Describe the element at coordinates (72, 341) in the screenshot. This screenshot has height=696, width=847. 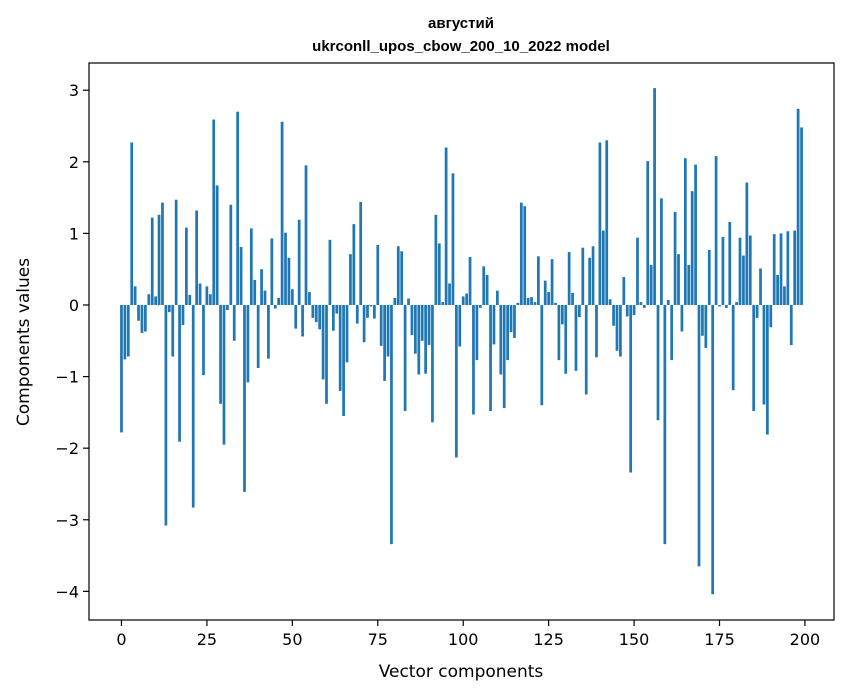
I see `y-axis-ticks: −4 −3 −2 −1 0 1 2 3` at that location.